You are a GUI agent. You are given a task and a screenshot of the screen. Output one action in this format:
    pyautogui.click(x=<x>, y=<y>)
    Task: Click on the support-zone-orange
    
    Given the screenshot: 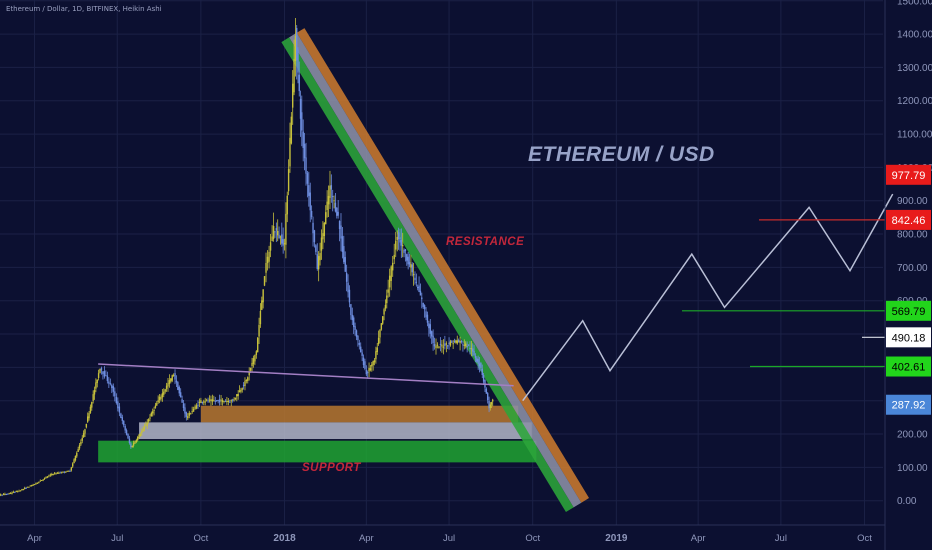 What is the action you would take?
    pyautogui.click(x=359, y=414)
    